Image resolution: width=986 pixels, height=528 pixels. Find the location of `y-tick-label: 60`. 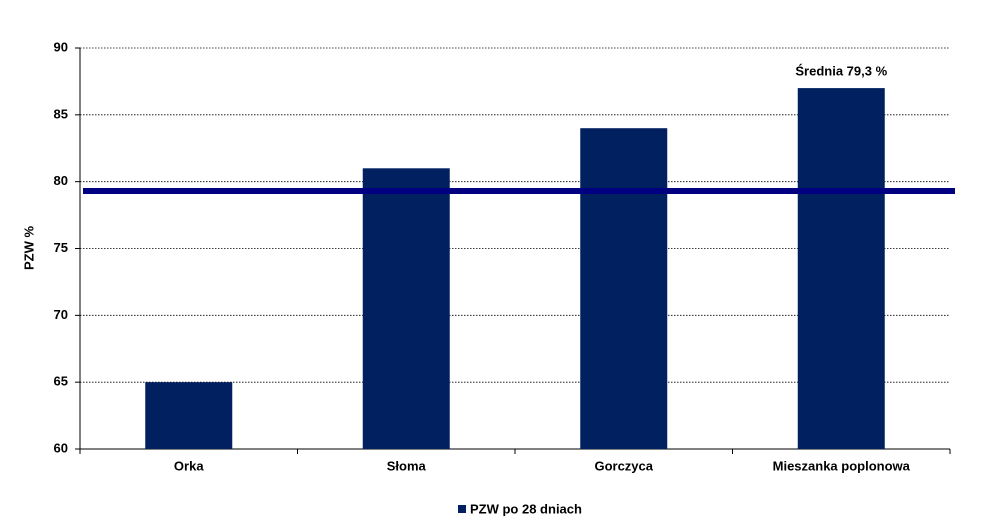

y-tick-label: 60 is located at coordinates (61, 447).